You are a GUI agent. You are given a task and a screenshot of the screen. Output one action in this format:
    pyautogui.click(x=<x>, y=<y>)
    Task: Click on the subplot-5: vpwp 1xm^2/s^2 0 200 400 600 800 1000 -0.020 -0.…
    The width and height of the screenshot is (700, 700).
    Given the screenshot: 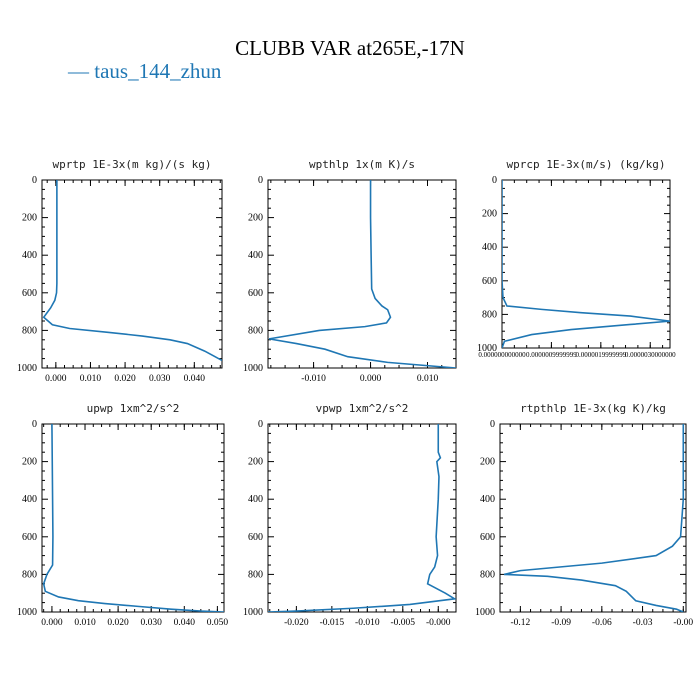 What is the action you would take?
    pyautogui.click(x=350, y=515)
    